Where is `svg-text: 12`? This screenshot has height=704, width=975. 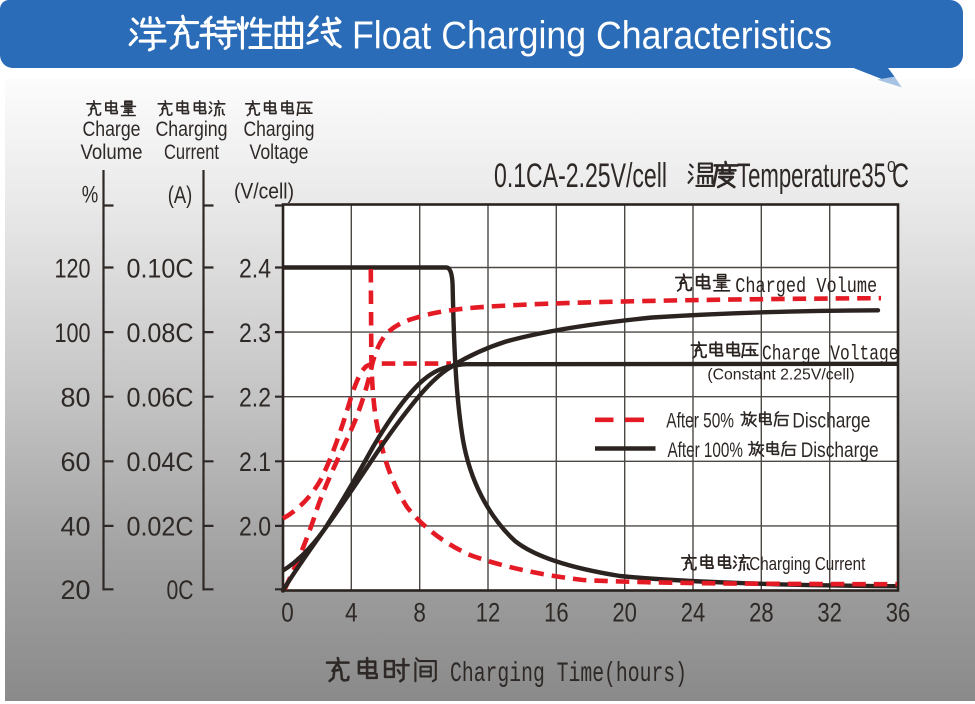 svg-text: 12 is located at coordinates (488, 613).